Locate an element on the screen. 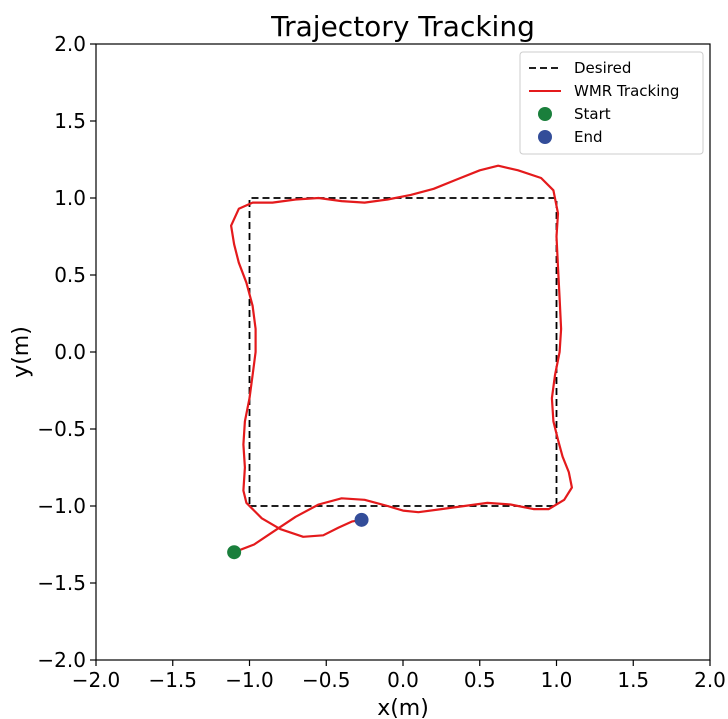 The height and width of the screenshot is (719, 728). y-tick-label: 1.0 is located at coordinates (70, 198).